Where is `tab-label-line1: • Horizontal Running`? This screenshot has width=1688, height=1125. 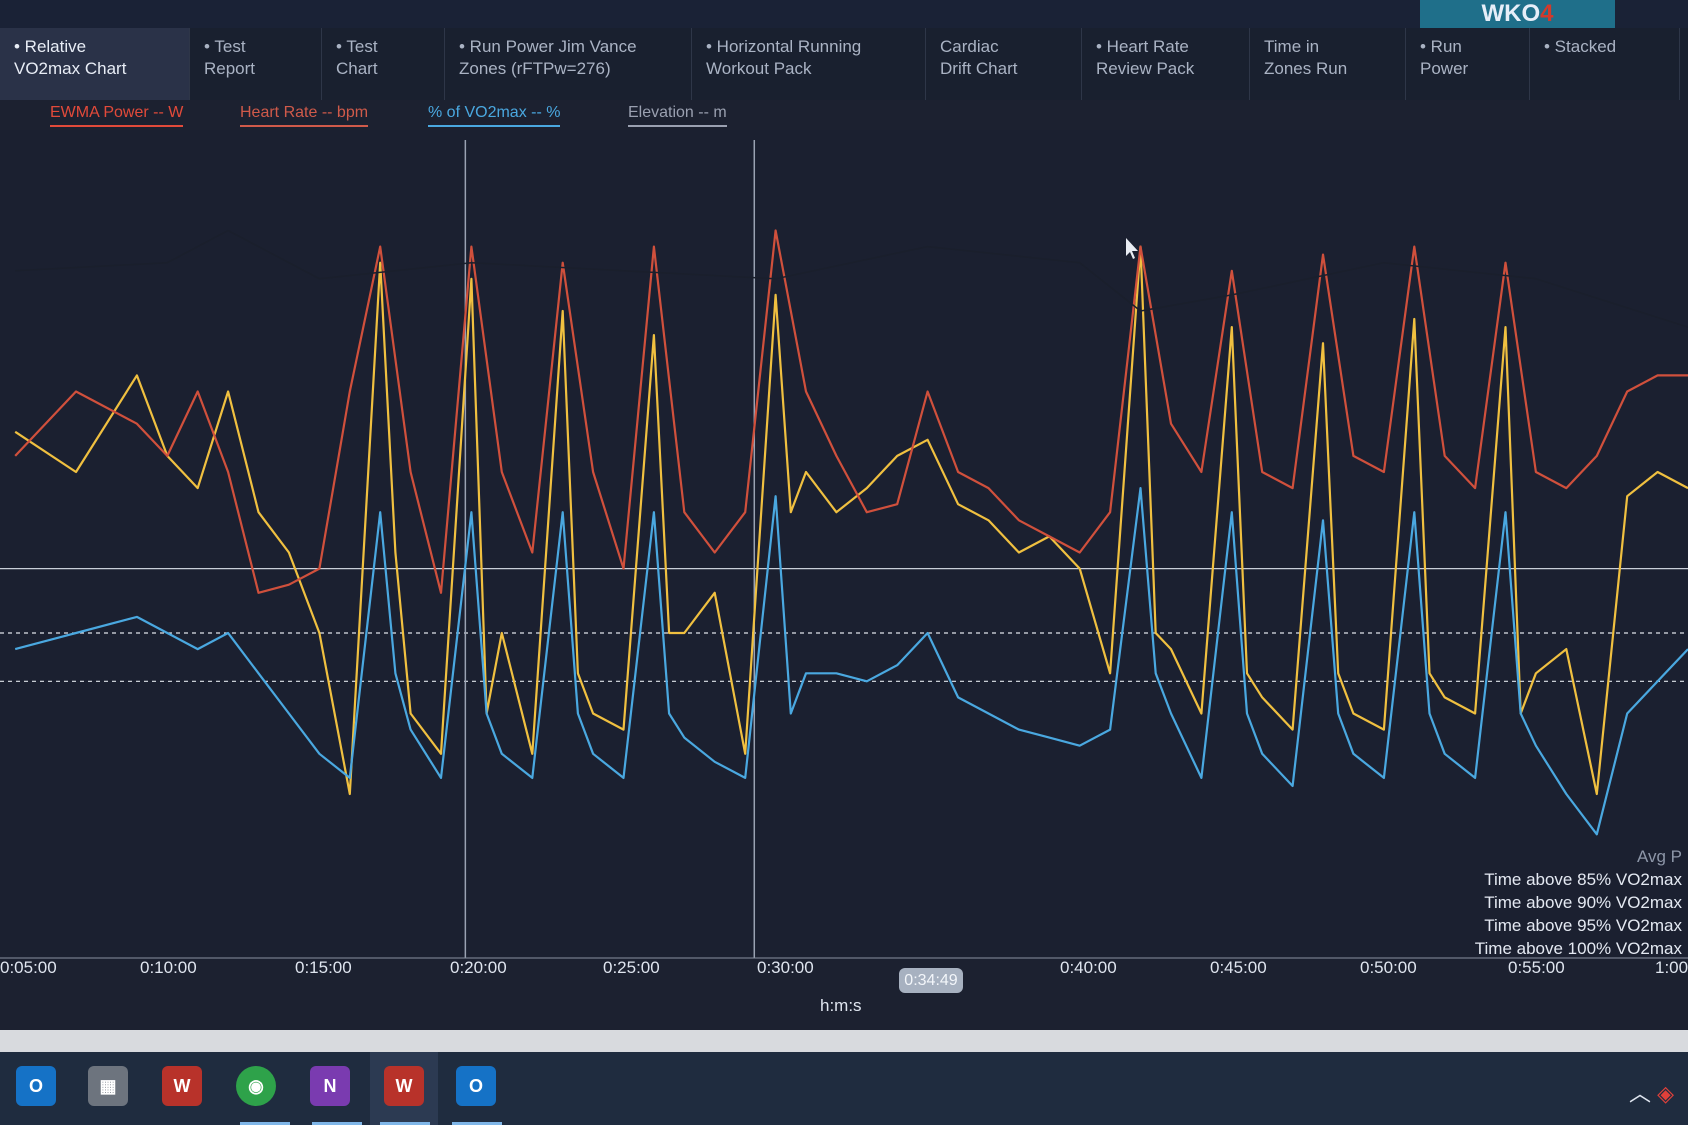
tab-label-line1: • Horizontal Running is located at coordinates (784, 46).